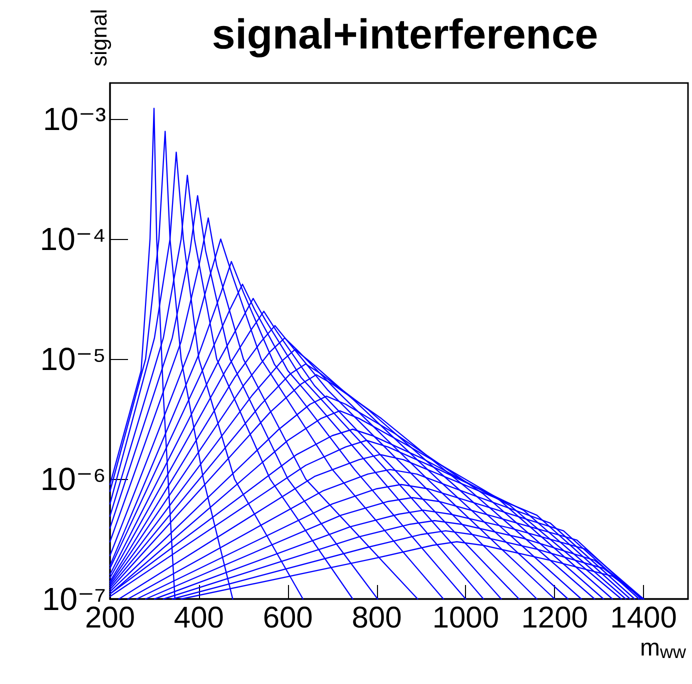 Image resolution: width=692 pixels, height=684 pixels. I want to click on y-tick-label: 10⁻³, so click(74, 119).